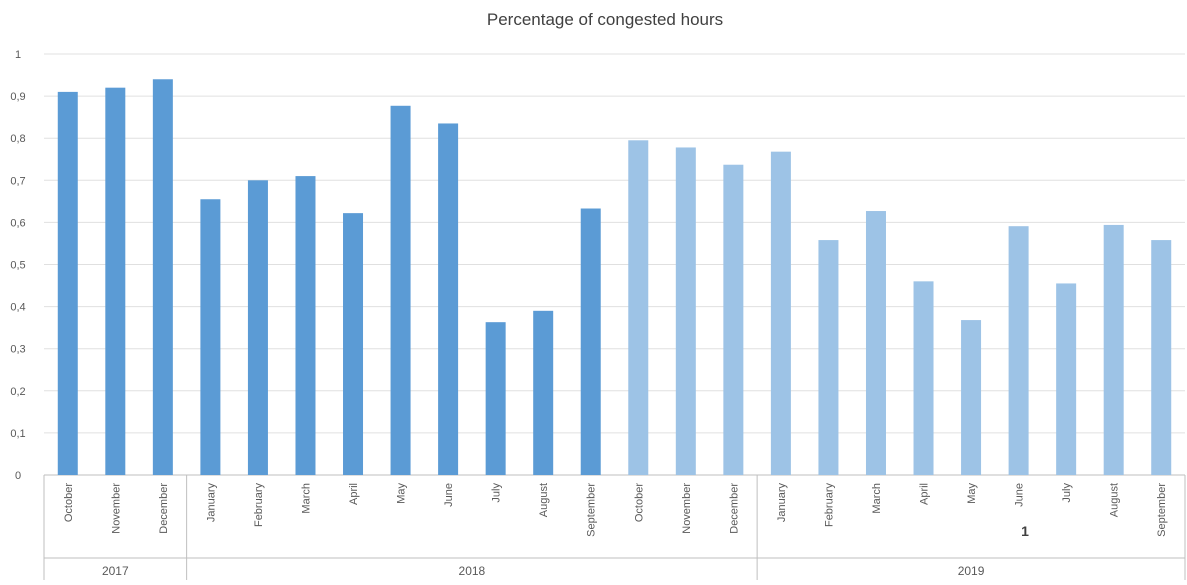 The image size is (1187, 585). What do you see at coordinates (971, 571) in the screenshot?
I see `group-label: 2019` at bounding box center [971, 571].